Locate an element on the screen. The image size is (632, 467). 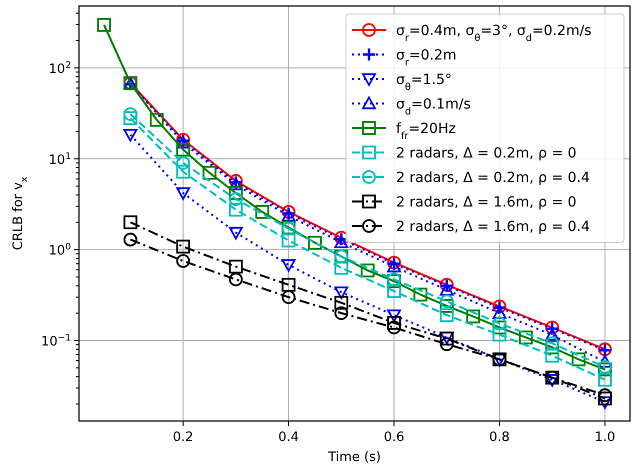
x-tick-label: 1.0 is located at coordinates (605, 437).